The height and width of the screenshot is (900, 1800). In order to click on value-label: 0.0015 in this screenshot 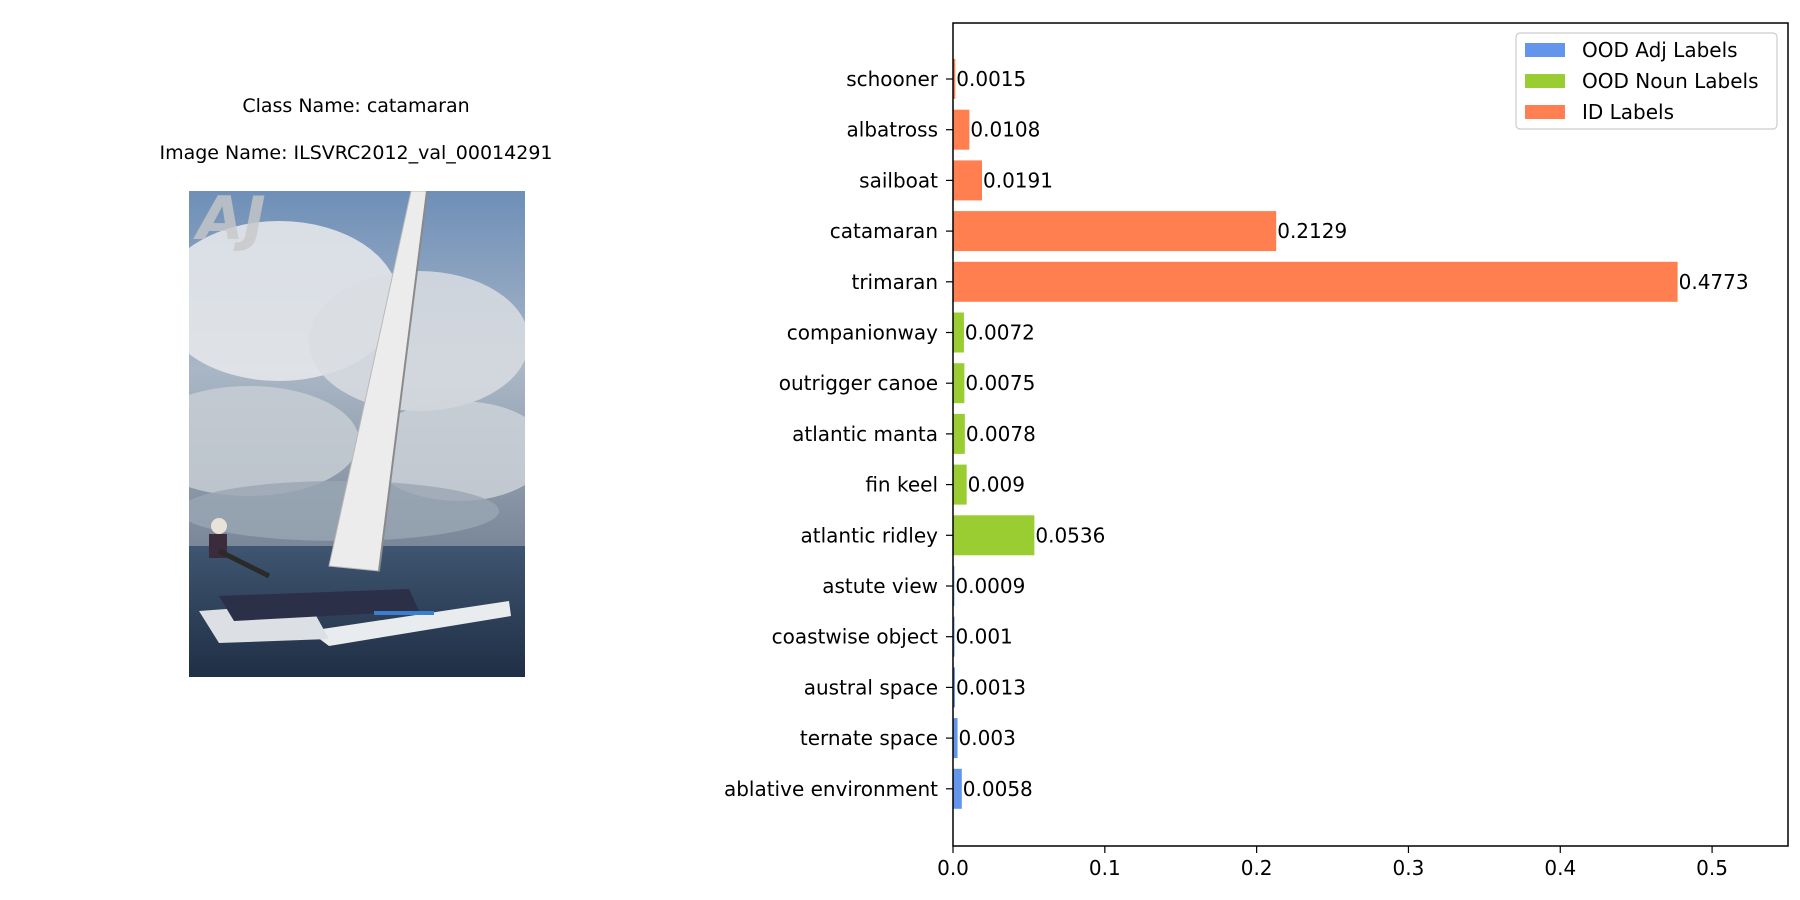, I will do `click(991, 79)`.